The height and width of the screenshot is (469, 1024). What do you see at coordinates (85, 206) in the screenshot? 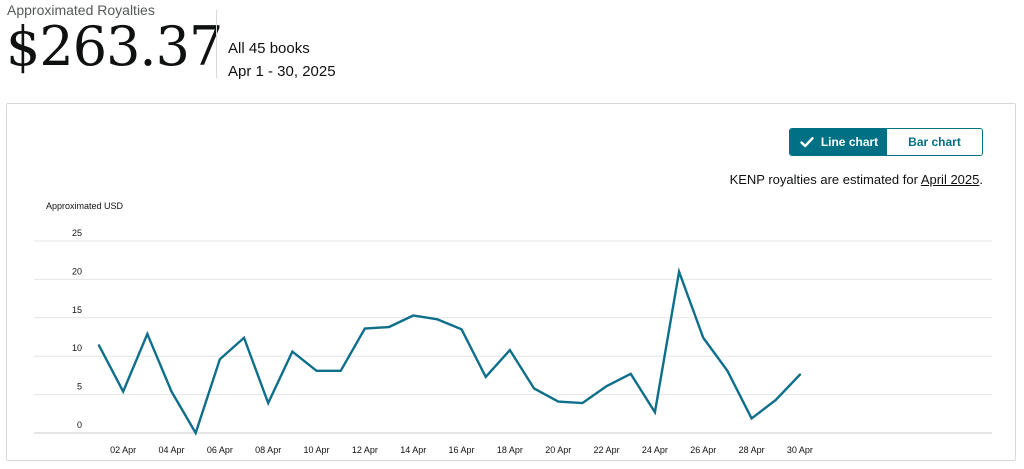
I see `y-axis-label: Approximated USD` at bounding box center [85, 206].